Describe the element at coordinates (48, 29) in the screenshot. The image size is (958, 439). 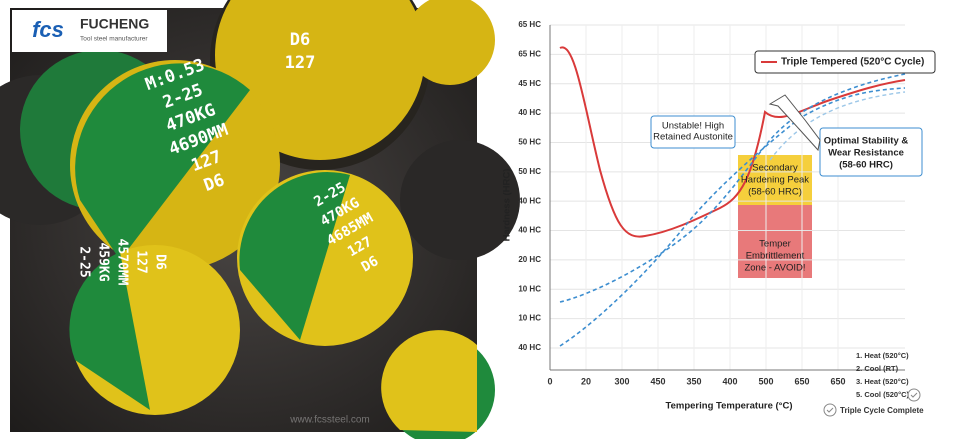
I see `logo-mark: fcs` at that location.